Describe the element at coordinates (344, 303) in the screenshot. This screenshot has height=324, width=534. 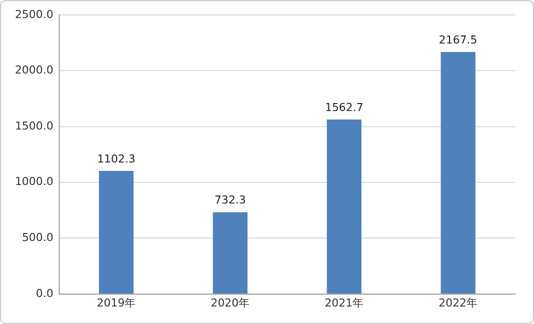
I see `x-tick-label: 2021年` at that location.